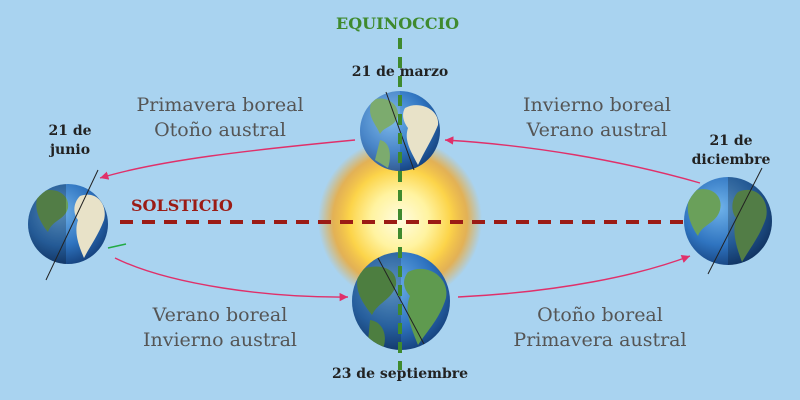  What do you see at coordinates (600, 328) in the screenshot?
I see `season-label-bottom-right: Otoño boreal Primavera austral` at bounding box center [600, 328].